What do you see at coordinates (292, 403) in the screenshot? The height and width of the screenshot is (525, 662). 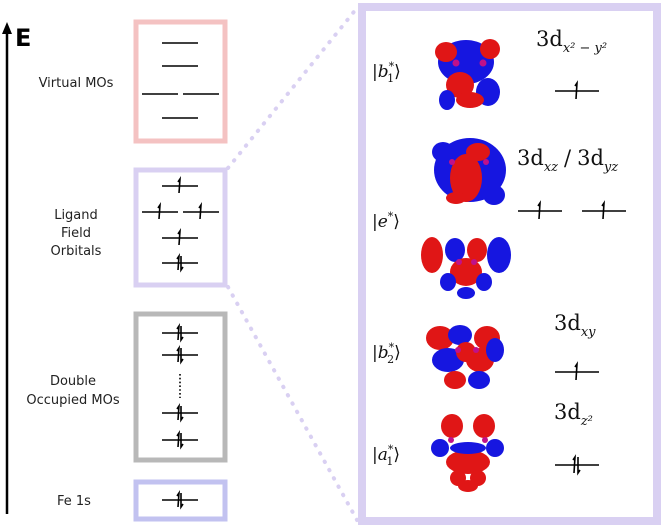 I see `zoom-connector-bottom` at bounding box center [292, 403].